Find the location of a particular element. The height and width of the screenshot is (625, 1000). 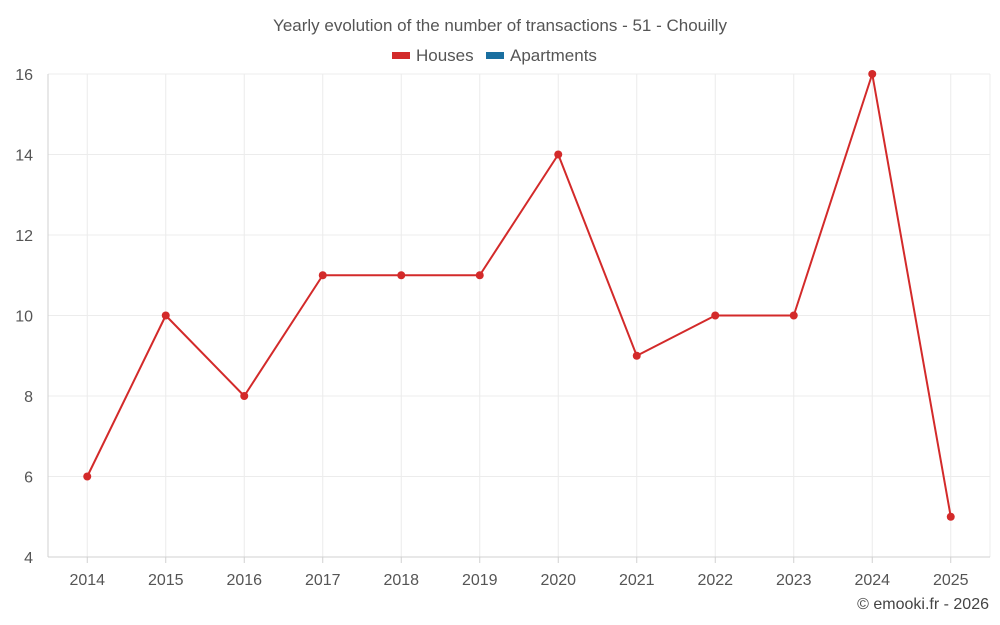

y-tick-label: 8 is located at coordinates (28, 397).